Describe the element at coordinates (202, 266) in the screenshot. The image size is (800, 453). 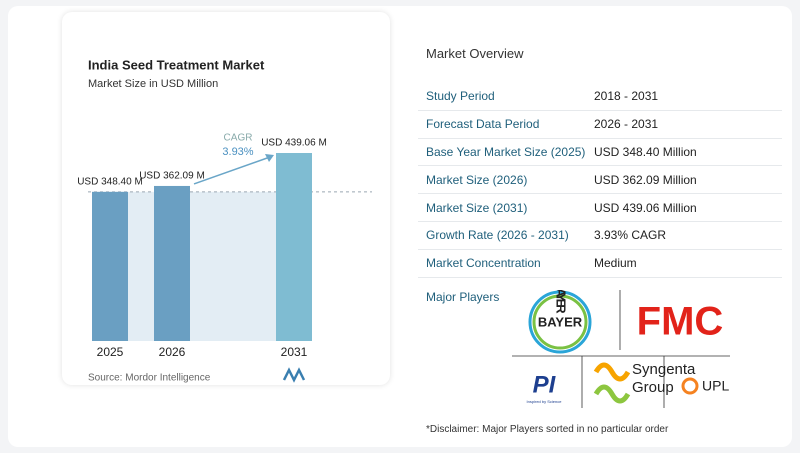
I see `shaded-band` at that location.